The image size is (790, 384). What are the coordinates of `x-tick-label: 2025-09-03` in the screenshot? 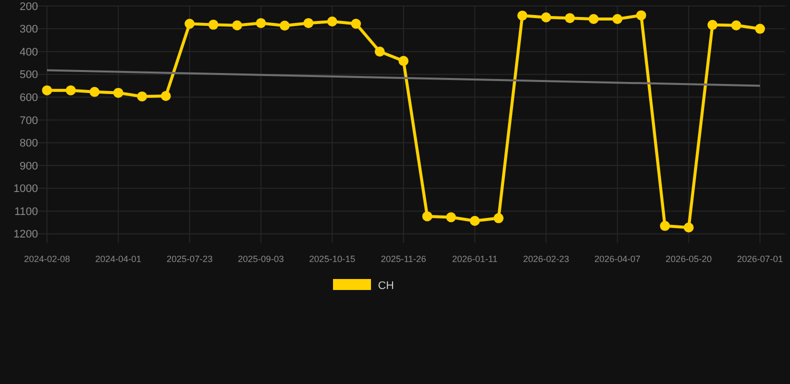 It's located at (261, 259).